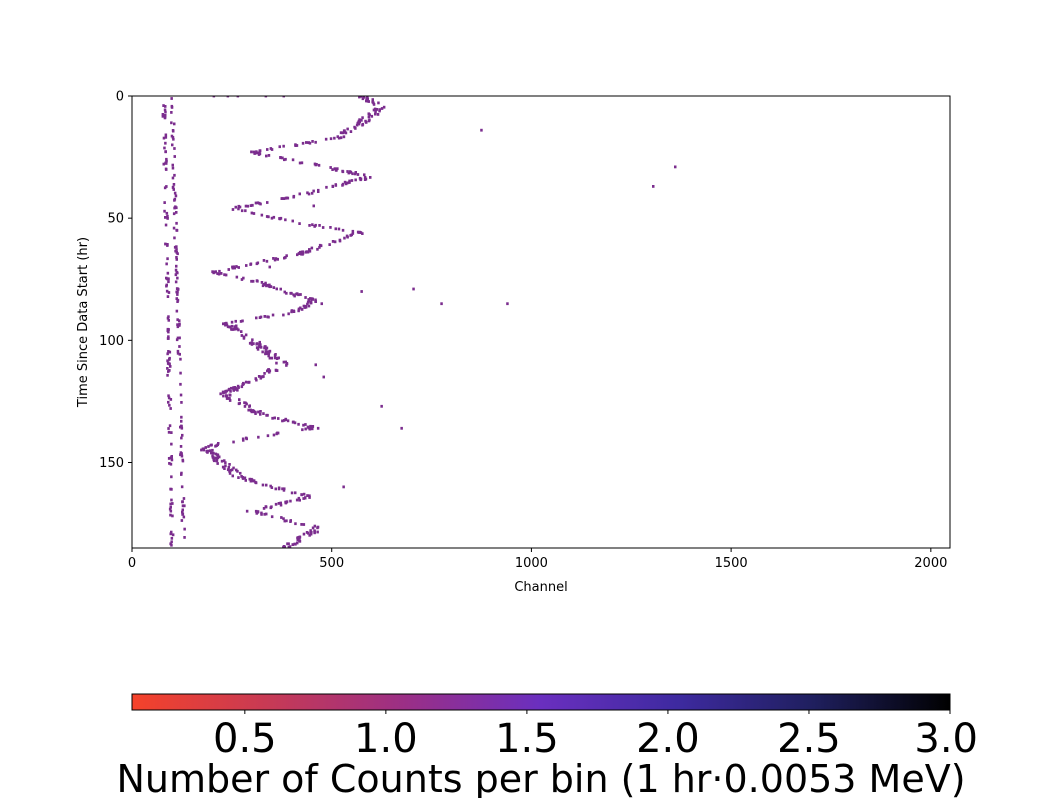  Describe the element at coordinates (386, 739) in the screenshot. I see `colorbar-tick-label: 1.0` at that location.